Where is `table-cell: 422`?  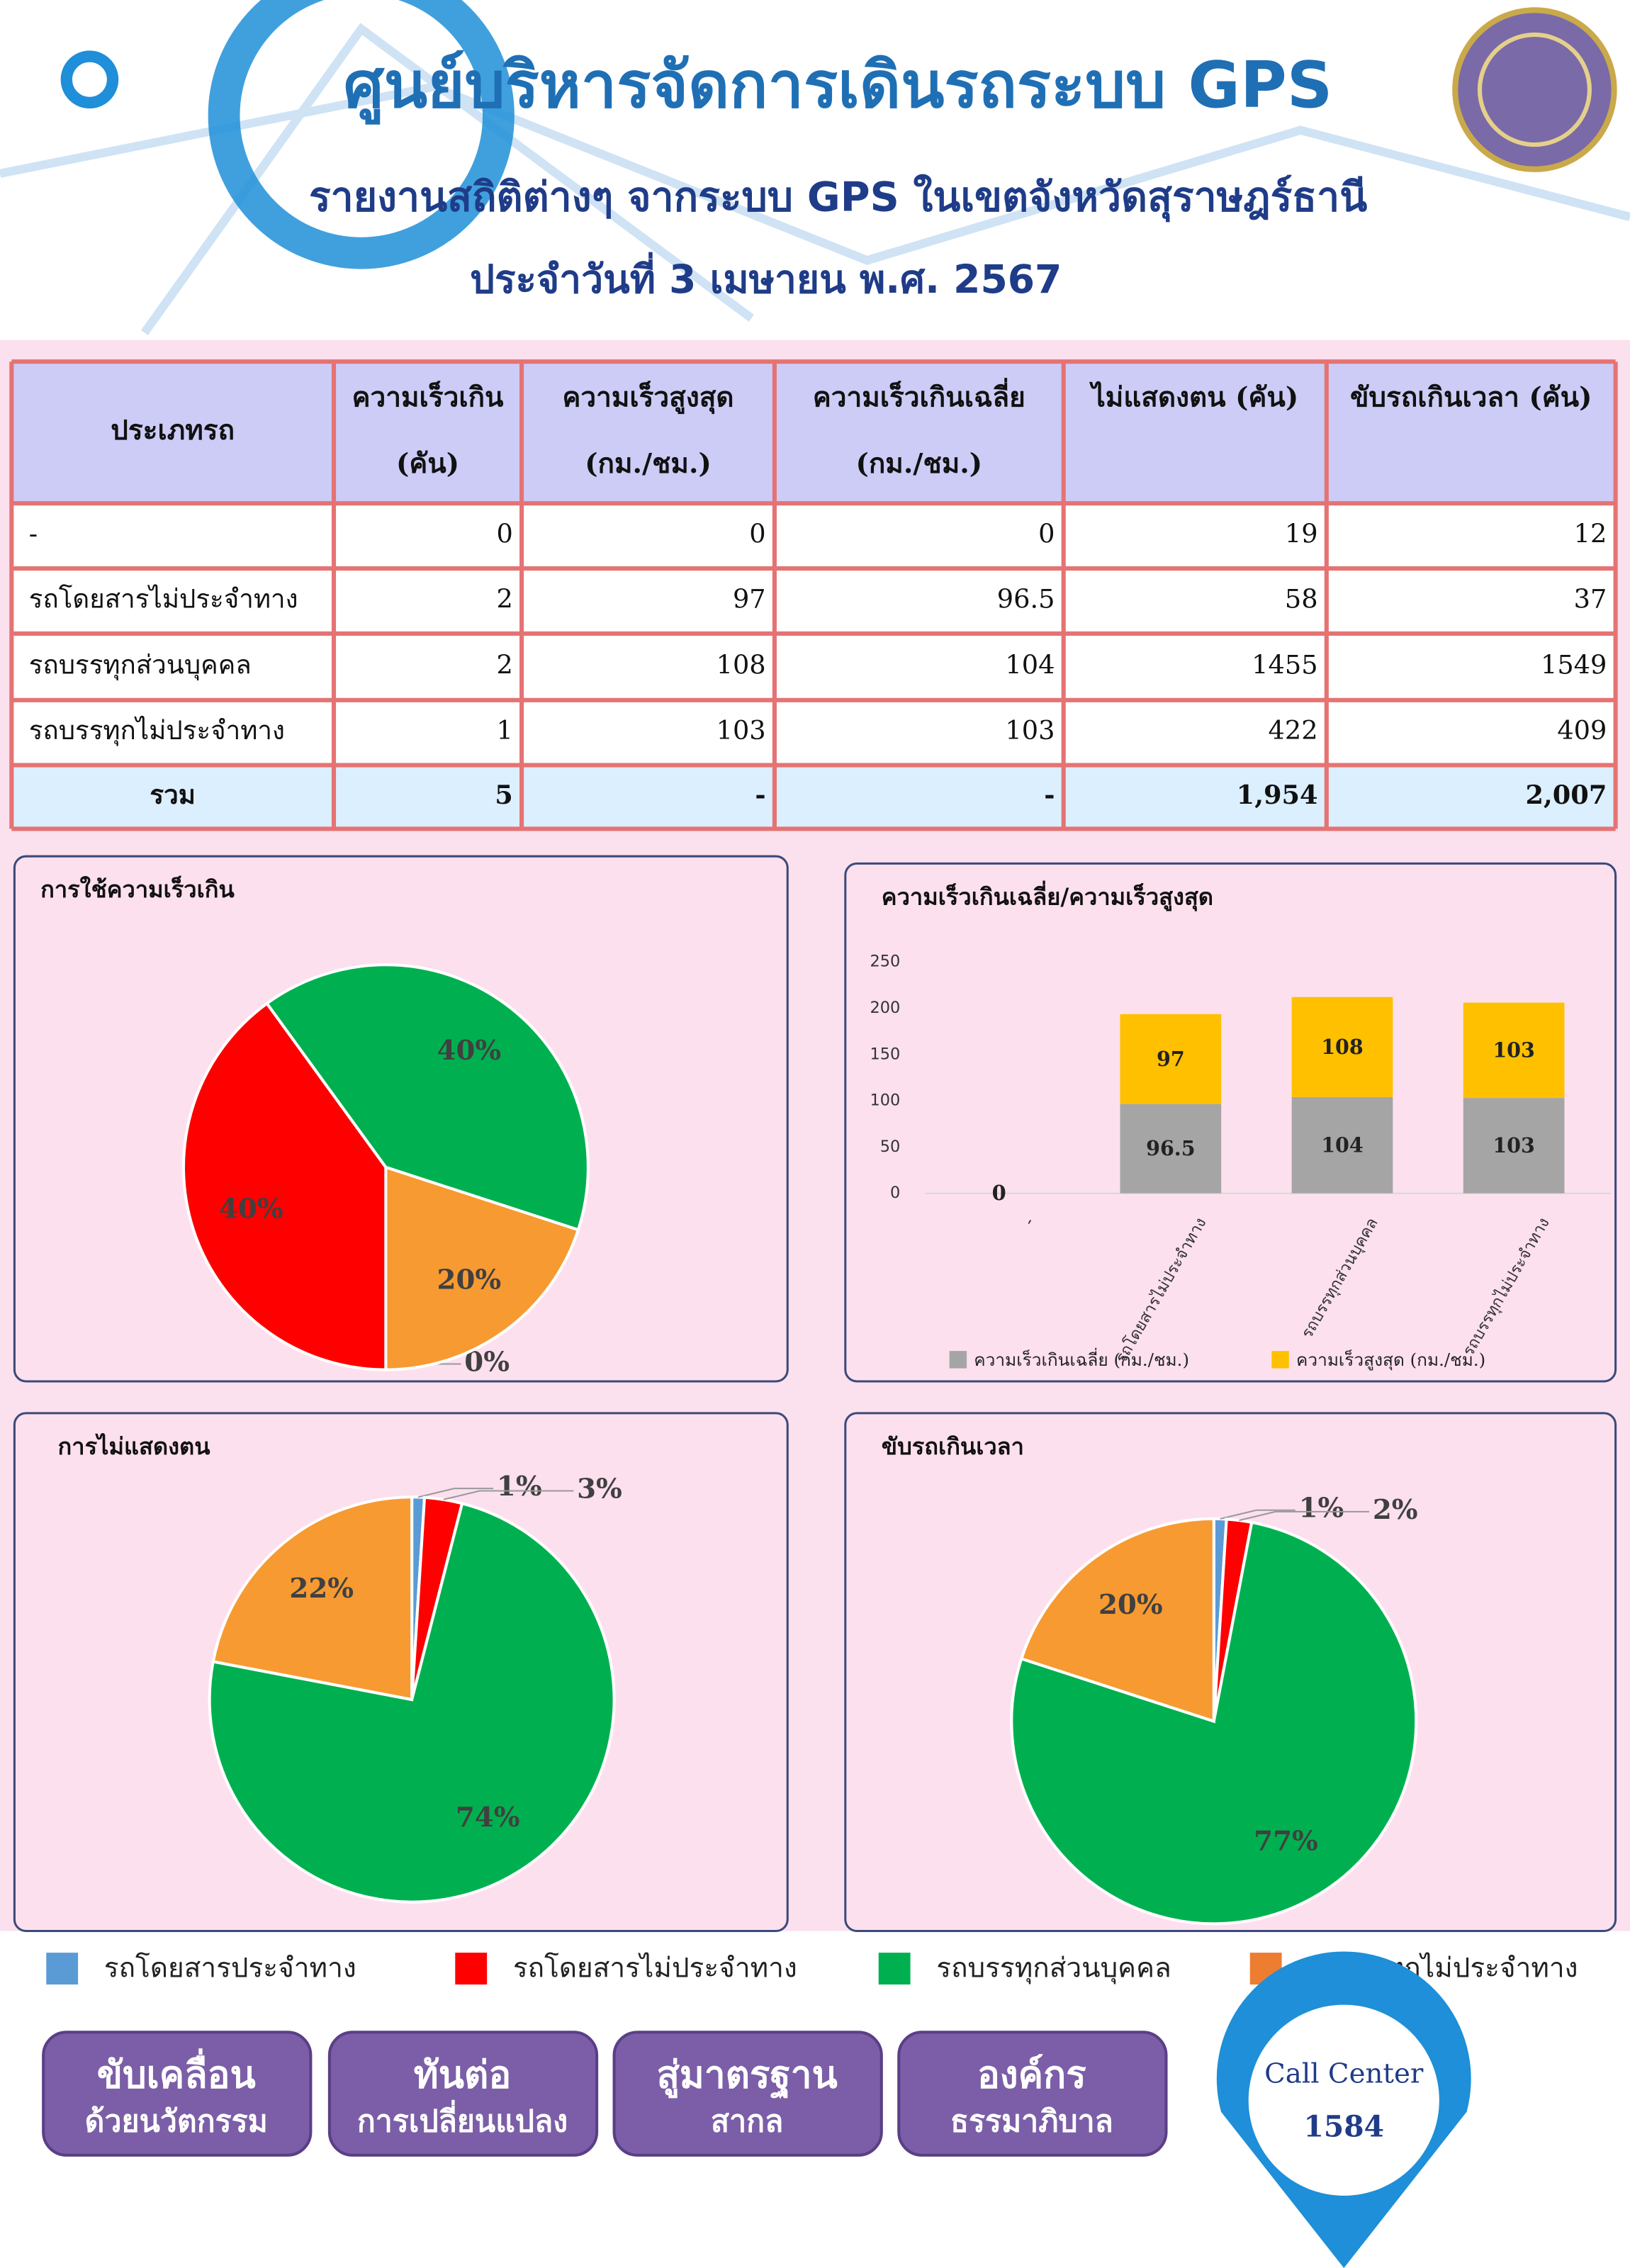
table-cell: 422 is located at coordinates (1293, 730).